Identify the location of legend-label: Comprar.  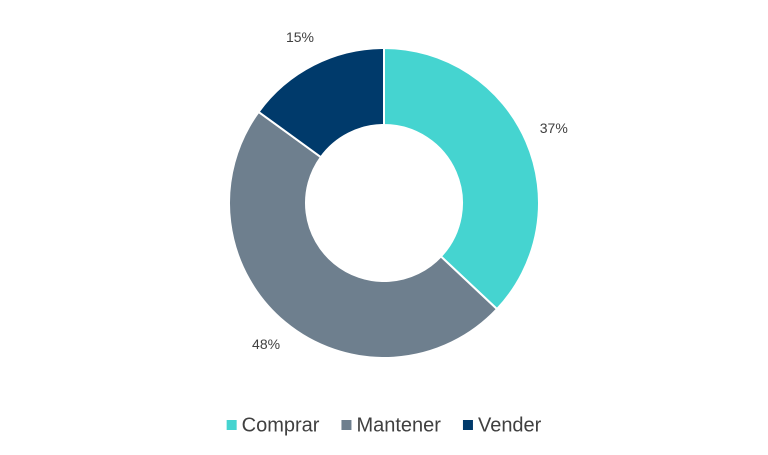
(281, 425).